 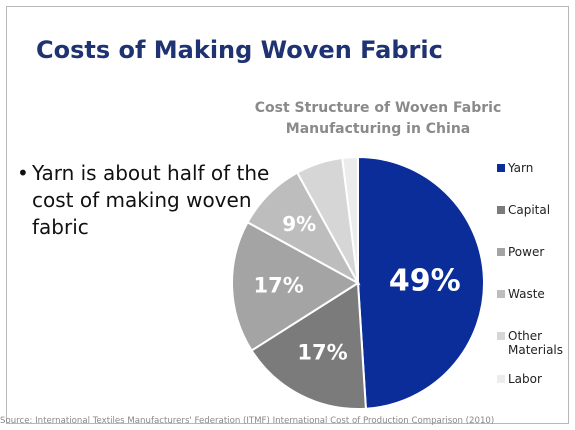 What do you see at coordinates (239, 50) in the screenshot?
I see `slide-title: Costs of Making Woven Fabric` at bounding box center [239, 50].